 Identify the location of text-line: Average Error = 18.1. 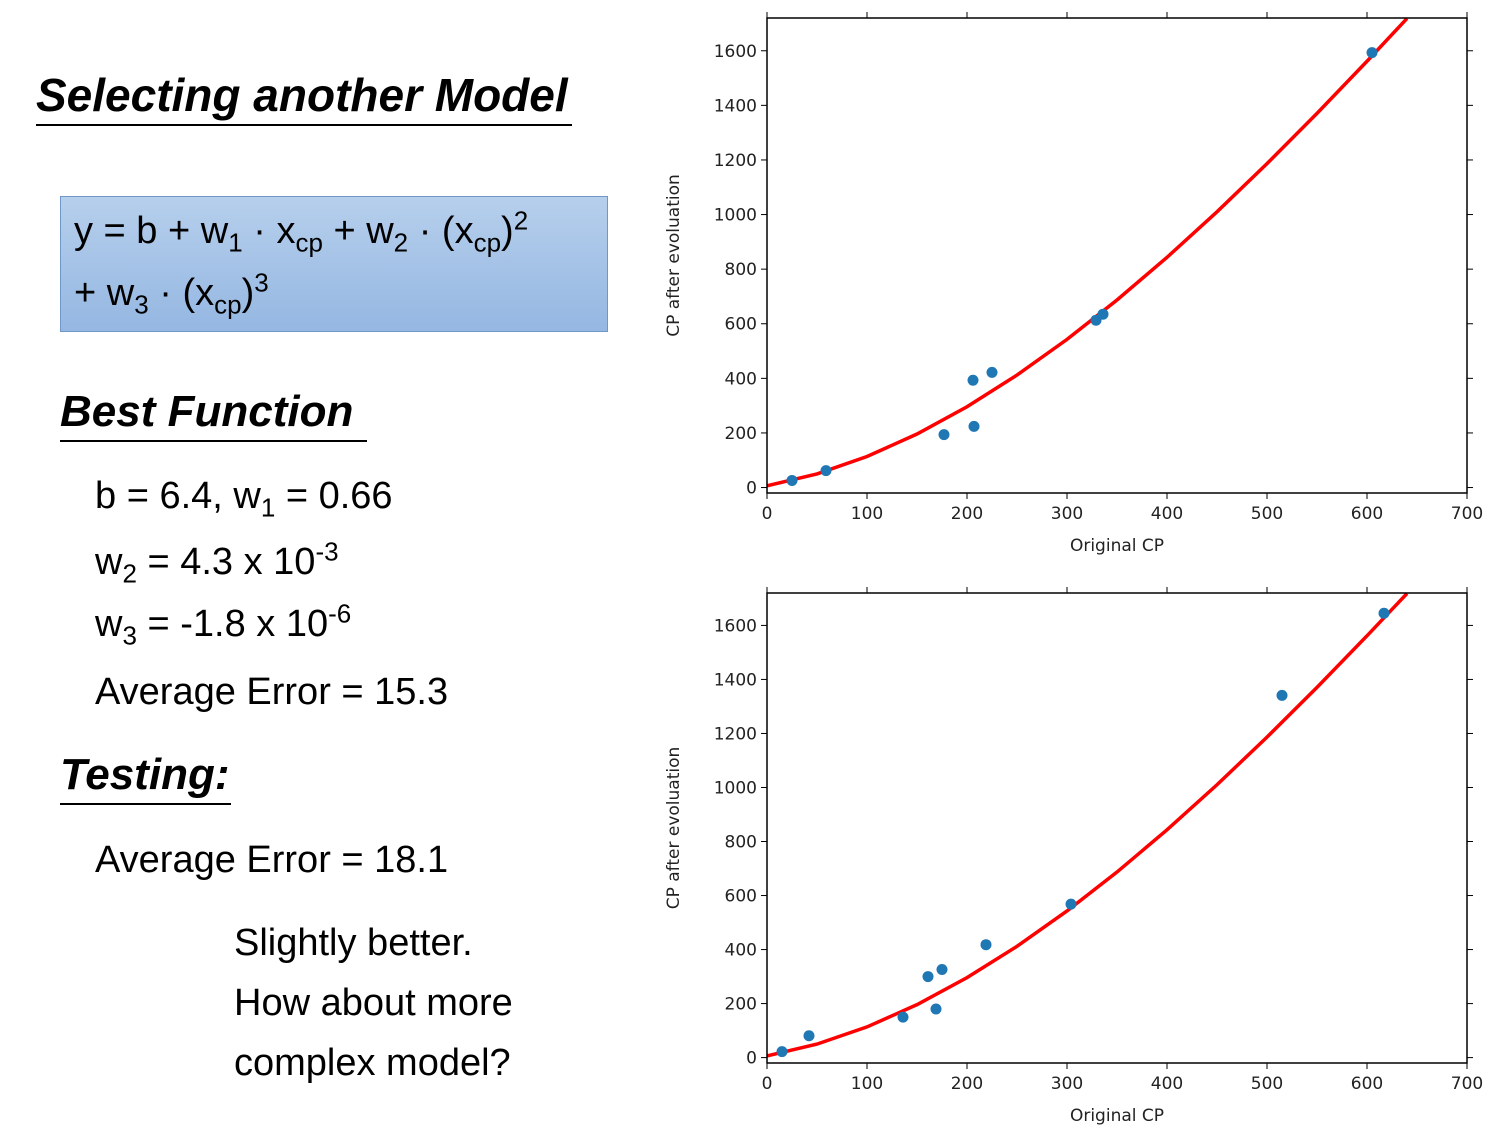
(271, 860).